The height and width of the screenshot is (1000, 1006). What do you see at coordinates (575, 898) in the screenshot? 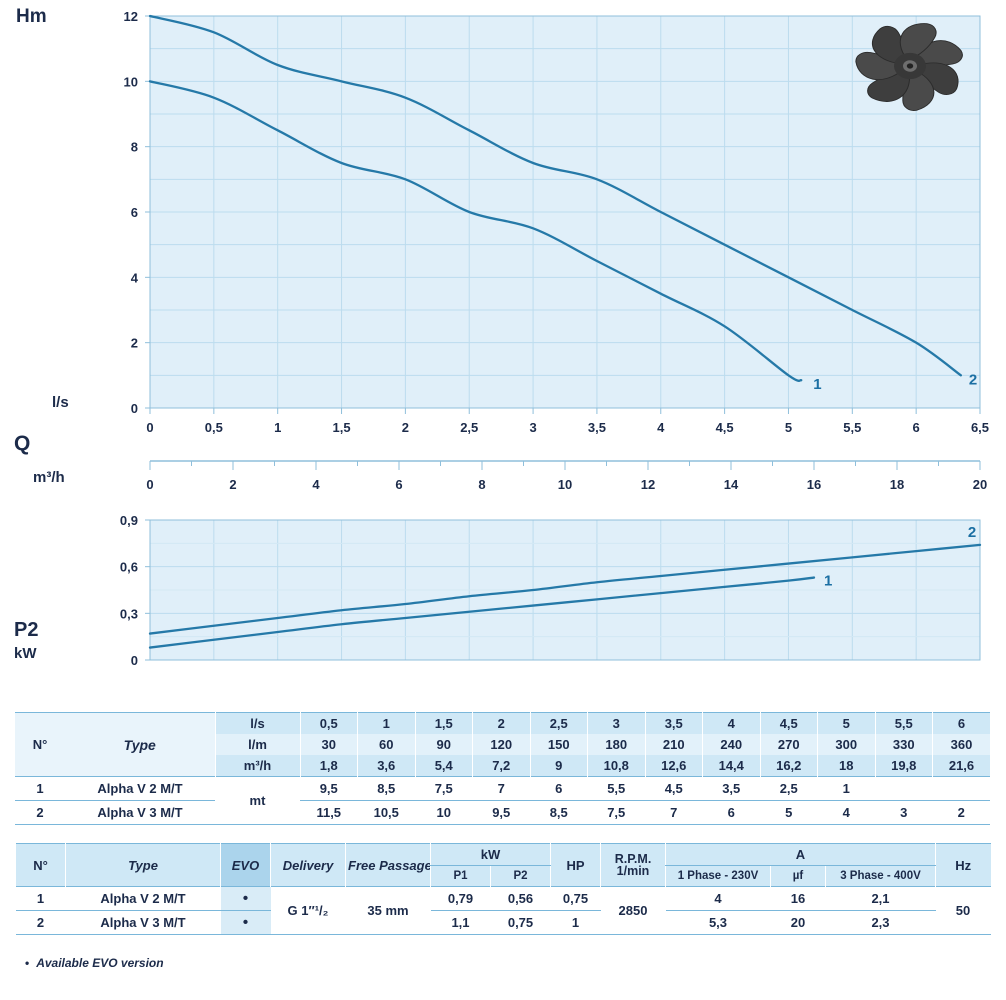
I see `hp-value: 0,75` at bounding box center [575, 898].